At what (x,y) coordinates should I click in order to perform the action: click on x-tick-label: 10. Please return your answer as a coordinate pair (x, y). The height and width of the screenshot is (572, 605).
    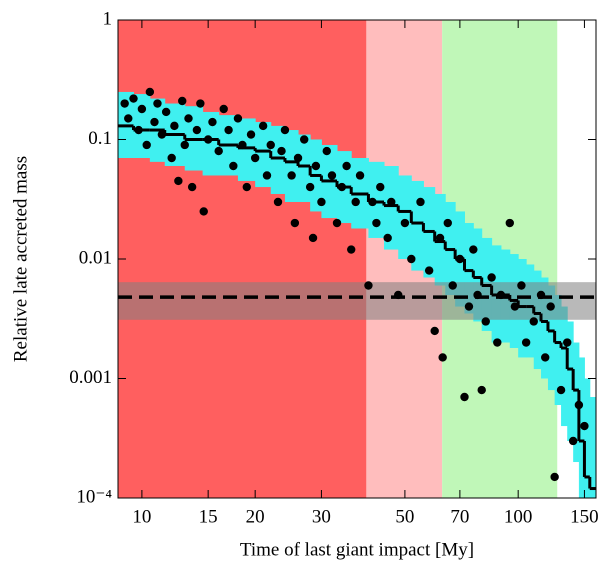
    Looking at the image, I should click on (141, 516).